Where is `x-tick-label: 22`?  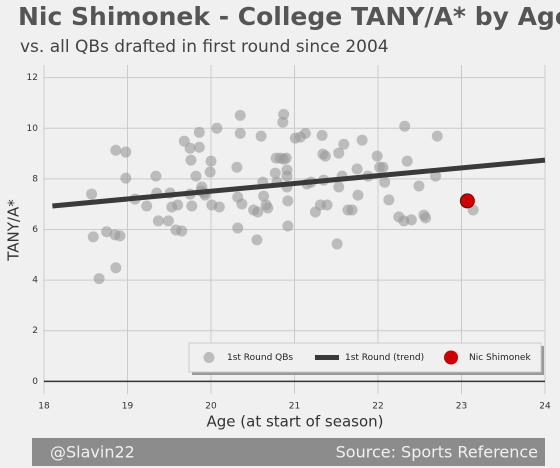
x-tick-label: 22 is located at coordinates (377, 407).